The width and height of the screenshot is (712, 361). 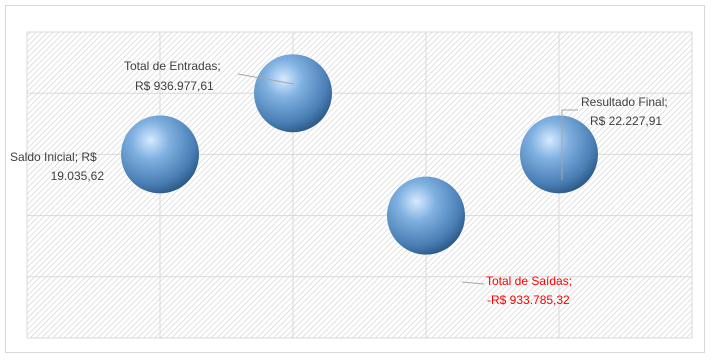 What do you see at coordinates (528, 300) in the screenshot?
I see `label-total-saidas-value: -R$ 933.785,32` at bounding box center [528, 300].